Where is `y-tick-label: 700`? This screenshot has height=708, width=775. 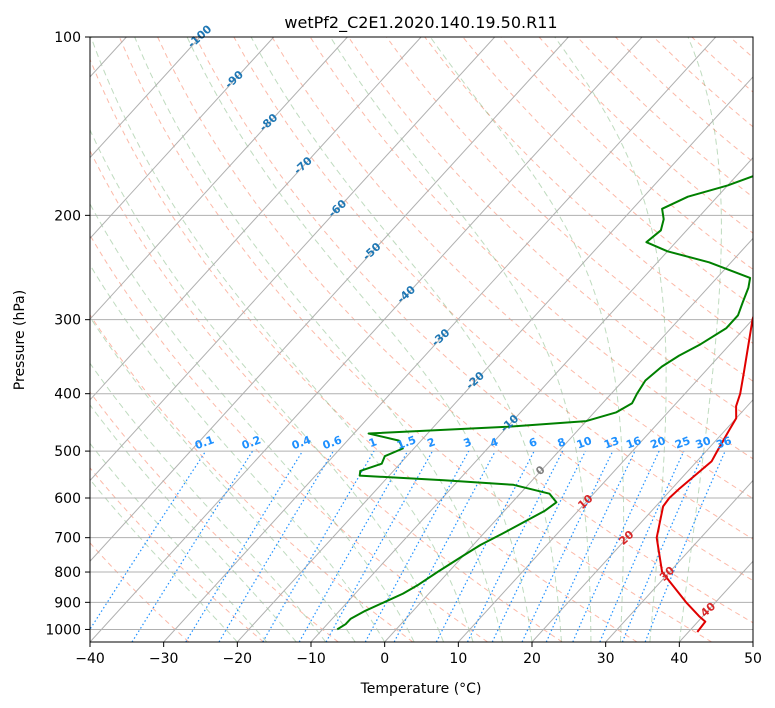
y-tick-label: 700 is located at coordinates (67, 539).